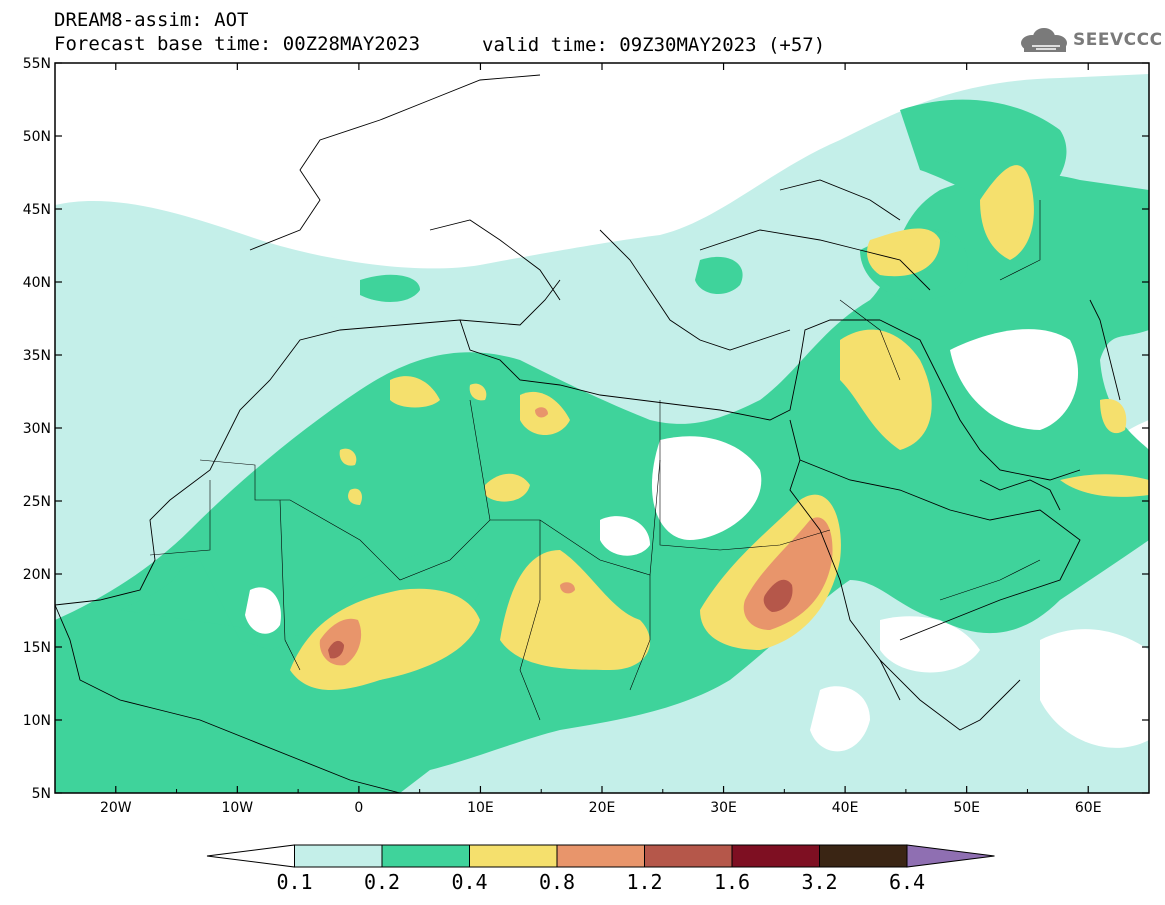  What do you see at coordinates (845, 808) in the screenshot?
I see `lon-tick-label: 40E` at bounding box center [845, 808].